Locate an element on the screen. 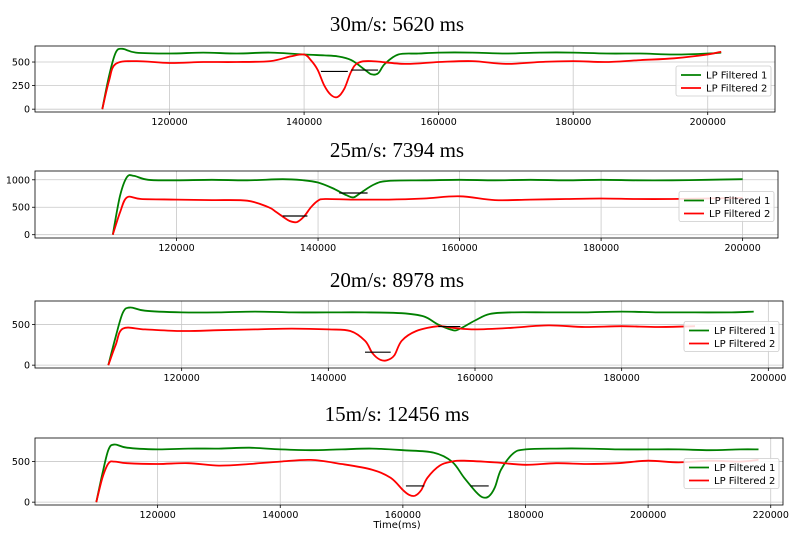 This screenshot has width=794, height=533. x-tick-label: 220000 is located at coordinates (771, 515).